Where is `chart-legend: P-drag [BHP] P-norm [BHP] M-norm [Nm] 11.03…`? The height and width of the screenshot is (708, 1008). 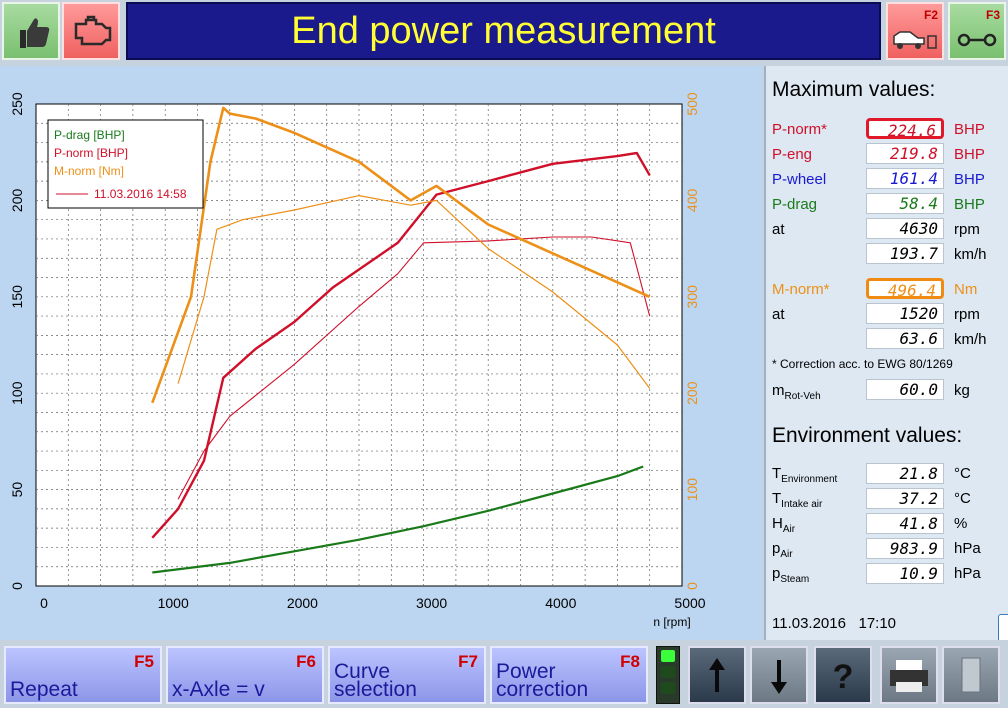
chart-legend: P-drag [BHP] P-norm [BHP] M-norm [Nm] 11.03… is located at coordinates (125, 164).